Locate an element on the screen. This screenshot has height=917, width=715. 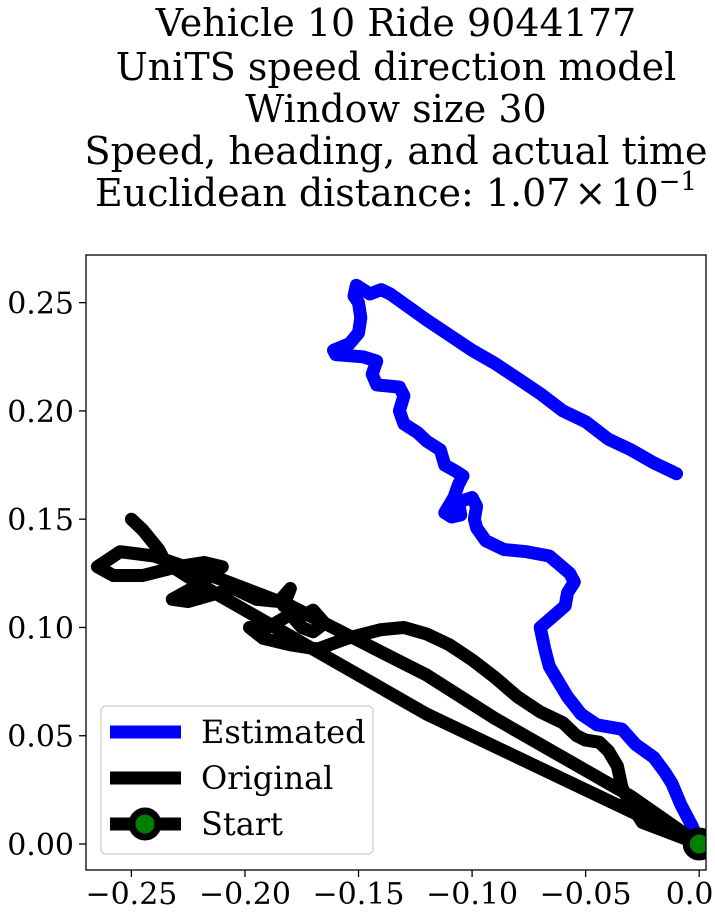
y-tick-label: 0.00 is located at coordinates (40, 845).